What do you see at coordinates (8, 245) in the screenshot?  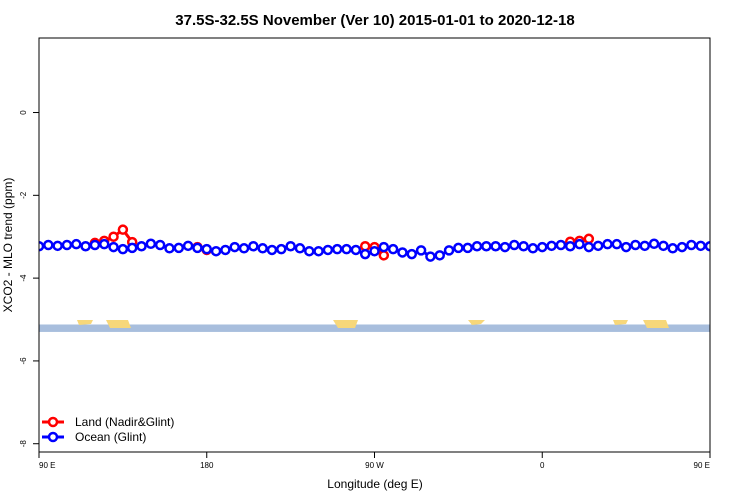 I see `y-axis-label: XCO2 - MLO trend (ppm)` at bounding box center [8, 245].